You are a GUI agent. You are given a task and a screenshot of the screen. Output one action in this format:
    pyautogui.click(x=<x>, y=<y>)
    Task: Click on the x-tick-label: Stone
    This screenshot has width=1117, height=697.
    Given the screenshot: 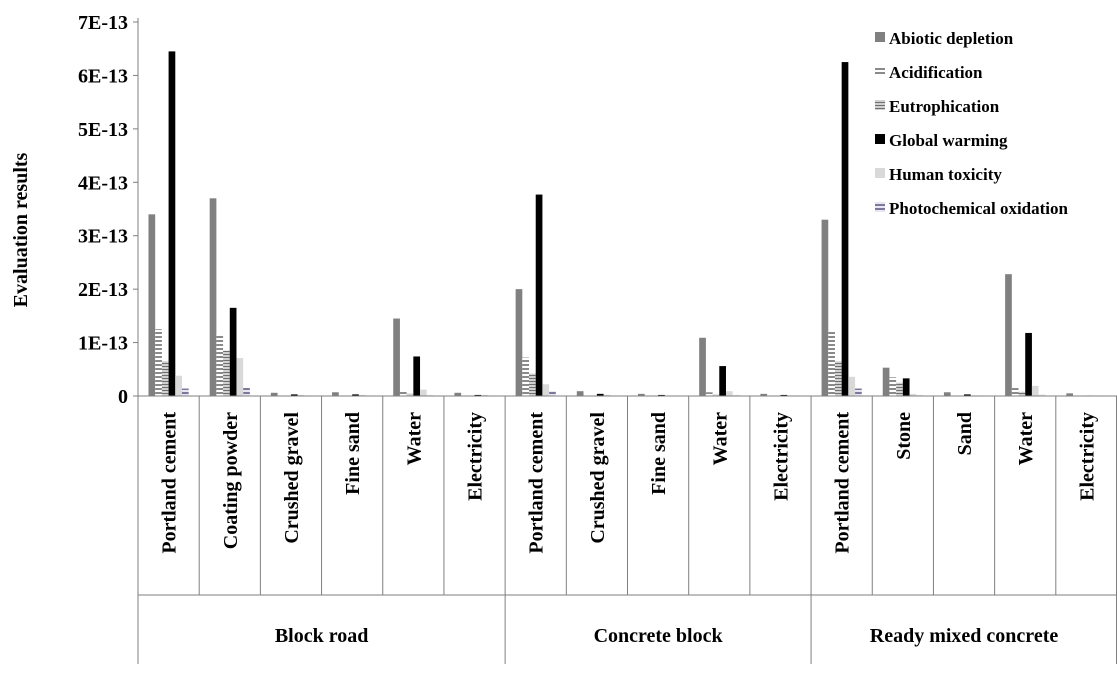 What is the action you would take?
    pyautogui.click(x=904, y=436)
    